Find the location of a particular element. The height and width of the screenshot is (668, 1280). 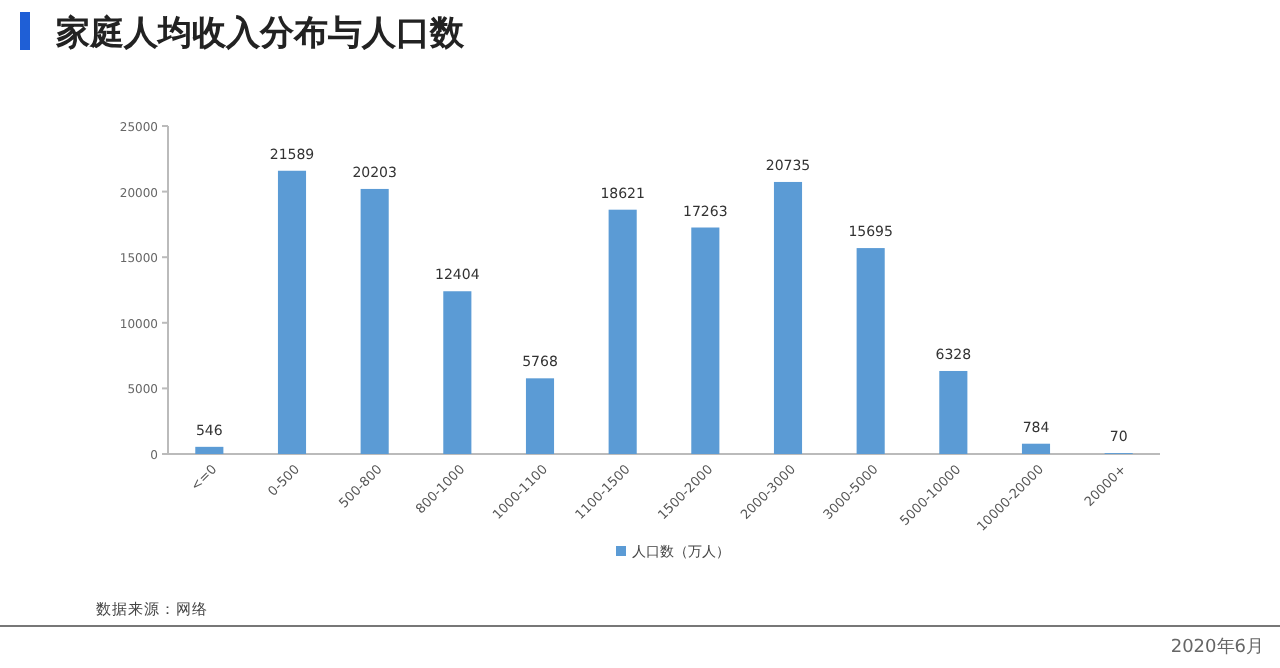

text: 2020年6月 is located at coordinates (1217, 647).